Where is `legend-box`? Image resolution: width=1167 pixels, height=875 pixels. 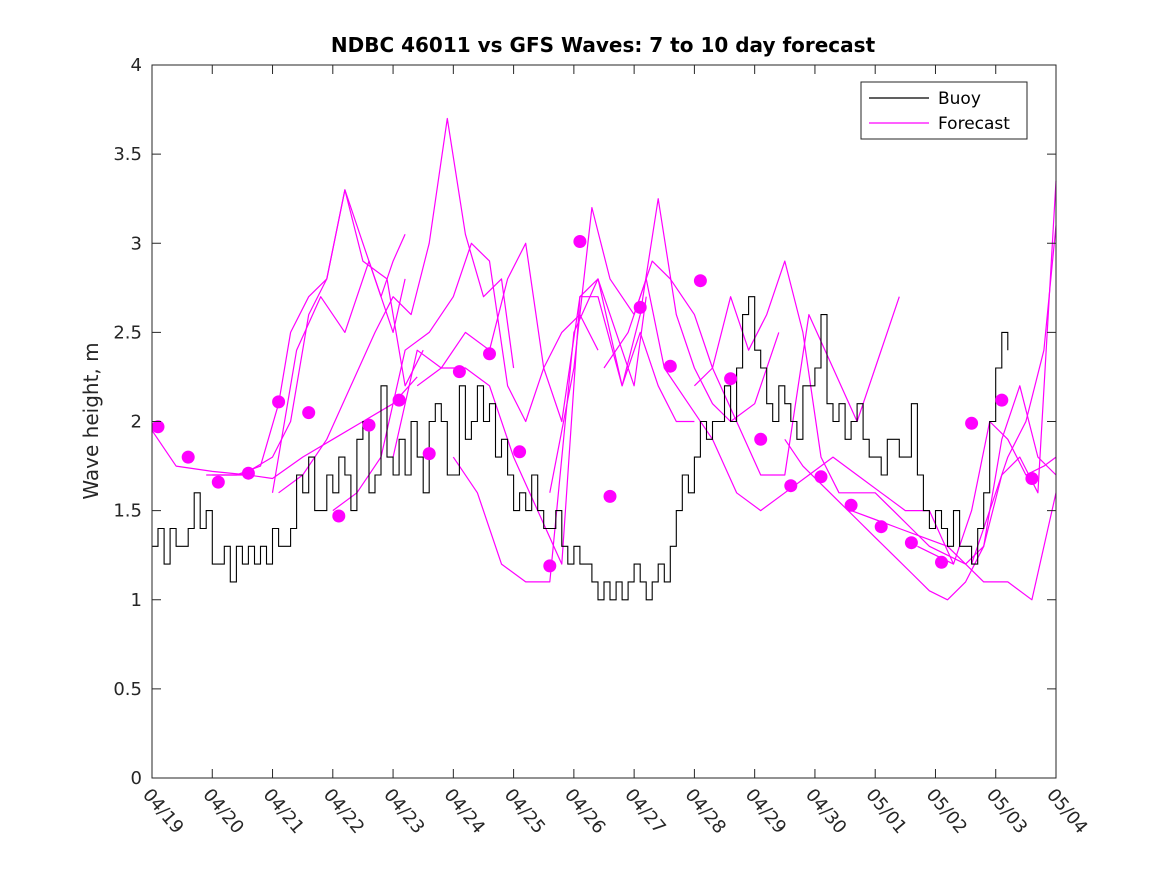 legend-box is located at coordinates (944, 110).